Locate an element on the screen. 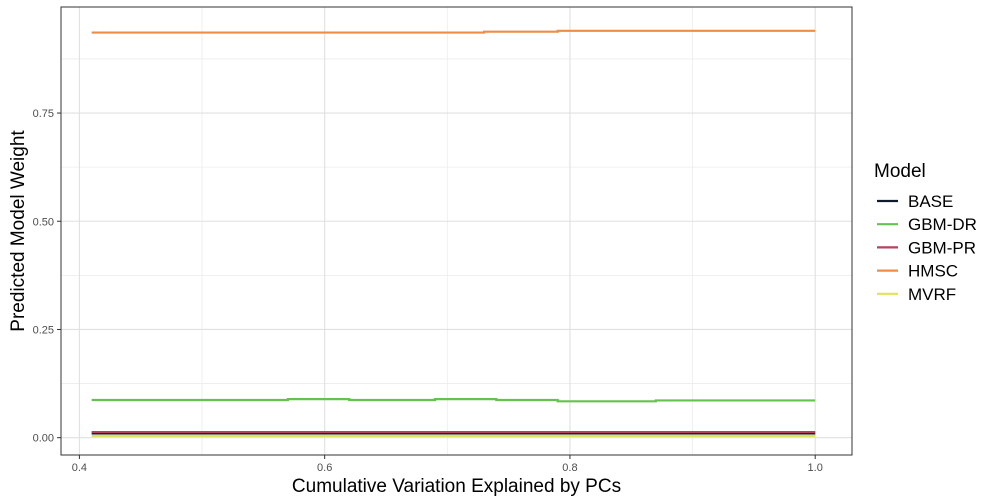 This screenshot has height=503, width=1000. legend-label-base: BASE is located at coordinates (930, 201).